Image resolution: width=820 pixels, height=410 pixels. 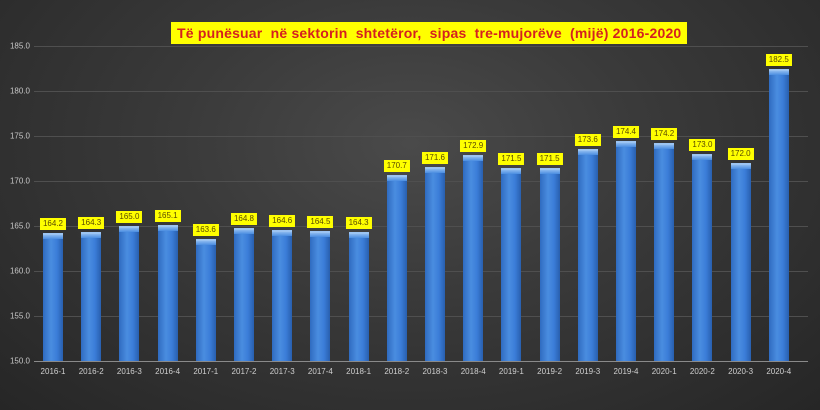 I want to click on data-label: 164.5, so click(x=320, y=221).